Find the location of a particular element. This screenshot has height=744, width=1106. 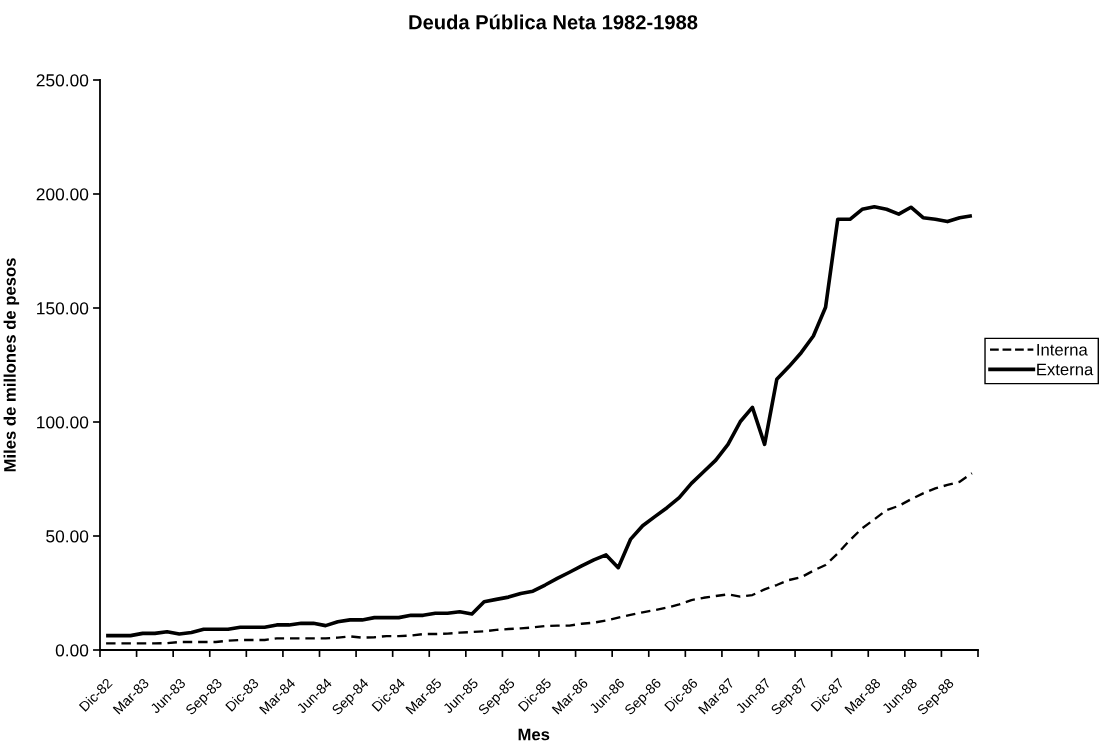

y-tick-label: 200.00 is located at coordinates (62, 194).